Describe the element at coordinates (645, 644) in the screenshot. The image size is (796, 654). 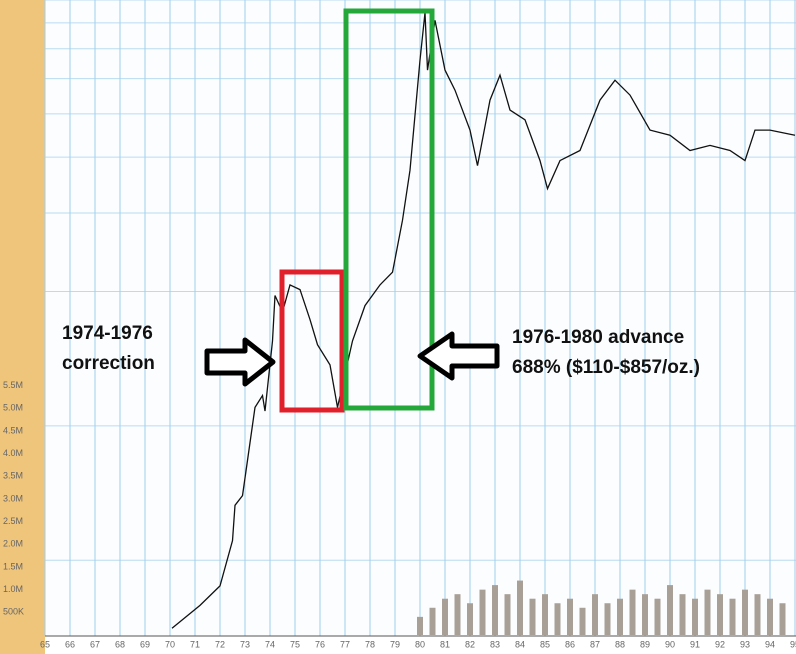
I see `x-tick-label: 89` at that location.